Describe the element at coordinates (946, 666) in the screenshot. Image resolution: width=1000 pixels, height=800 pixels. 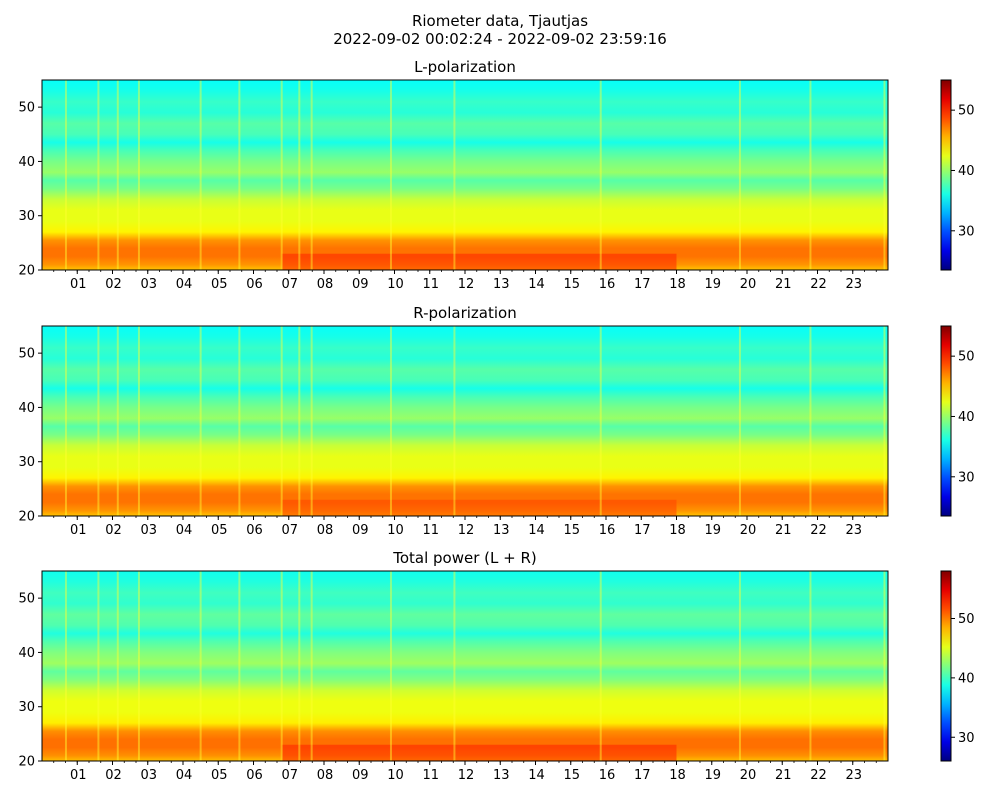
I see `colorbar` at that location.